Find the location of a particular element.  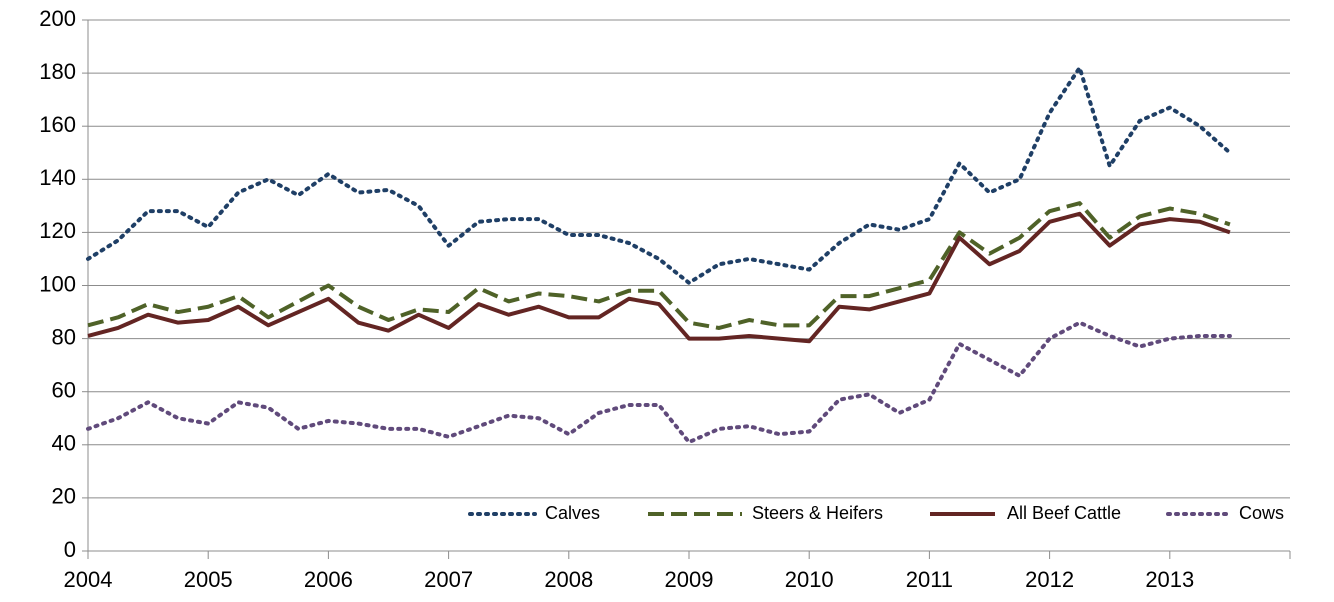

y-tick-label: 100 is located at coordinates (57, 283).